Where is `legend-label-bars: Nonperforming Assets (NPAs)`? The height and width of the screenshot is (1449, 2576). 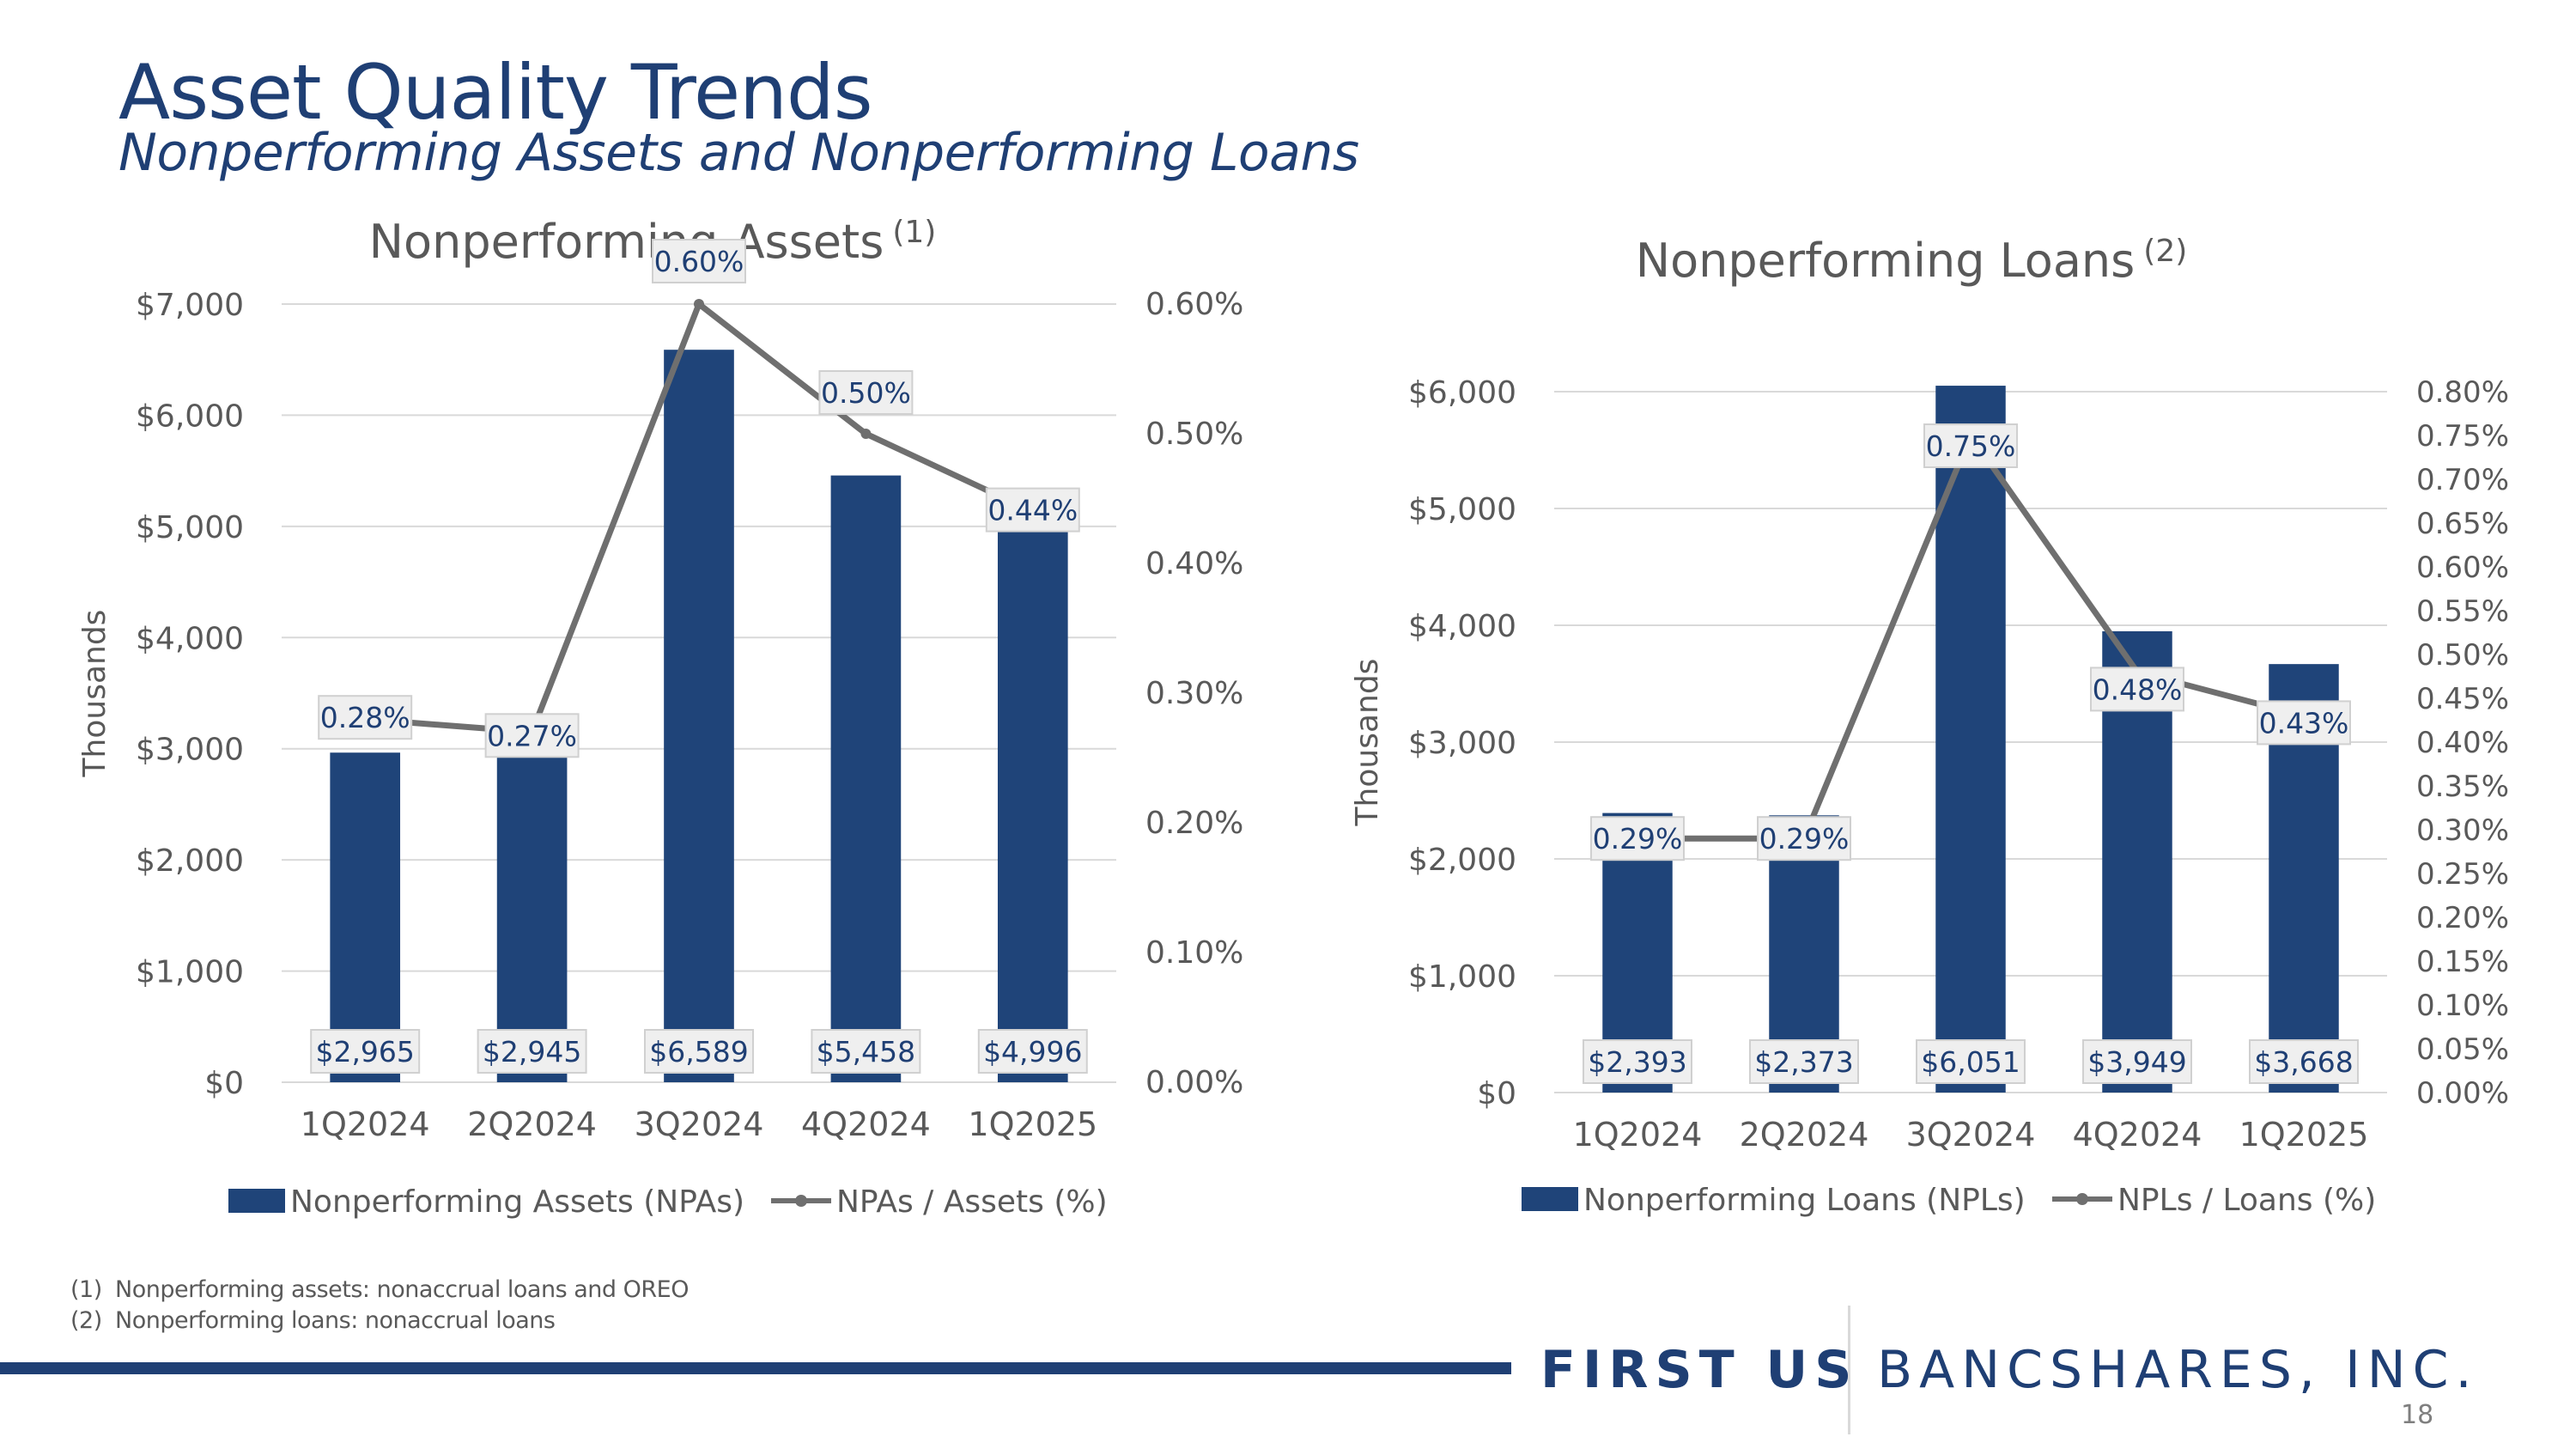 legend-label-bars: Nonperforming Assets (NPAs) is located at coordinates (517, 1202).